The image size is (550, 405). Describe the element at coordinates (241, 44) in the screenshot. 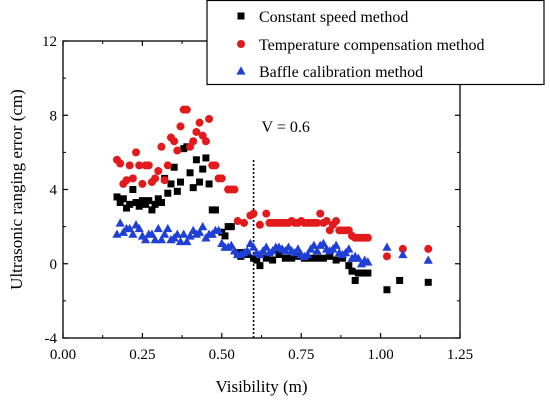

I see `legend-marker-circle` at that location.